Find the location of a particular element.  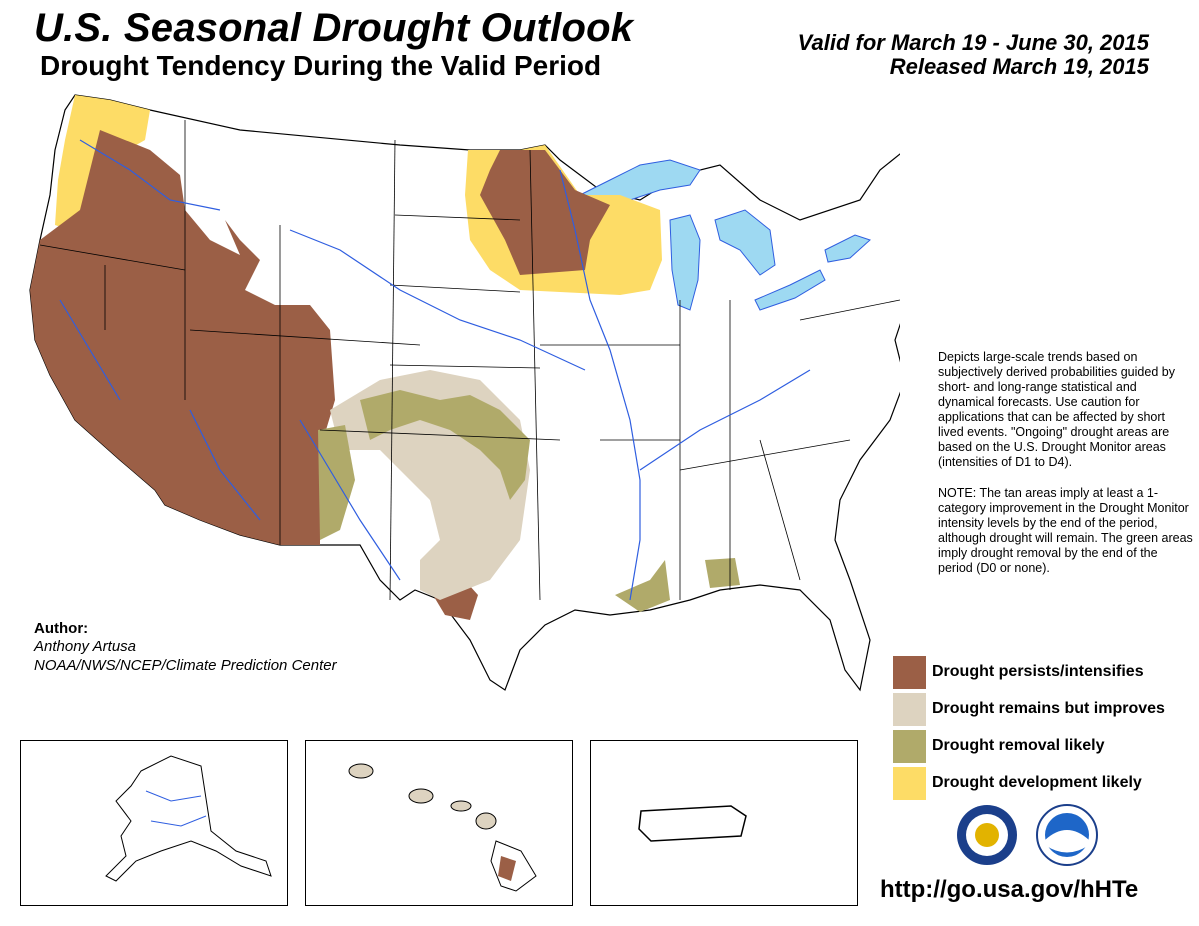

lake-huron is located at coordinates (745, 242).